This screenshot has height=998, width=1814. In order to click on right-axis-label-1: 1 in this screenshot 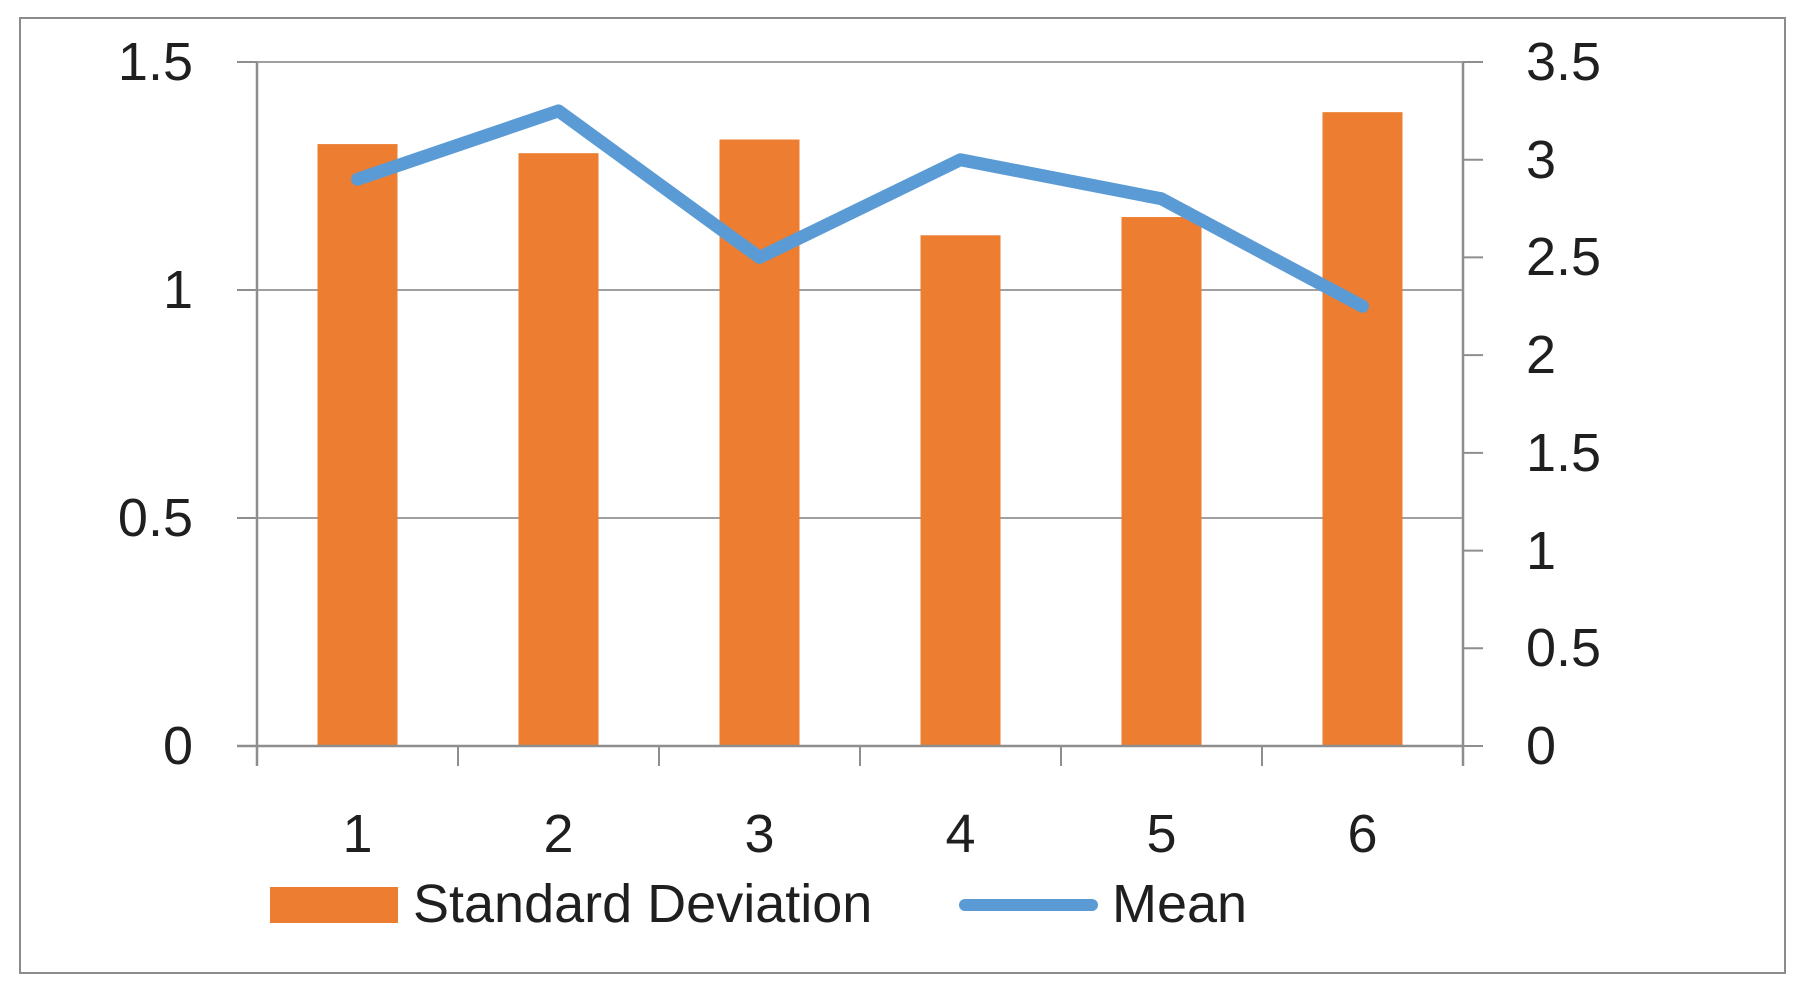, I will do `click(1541, 550)`.